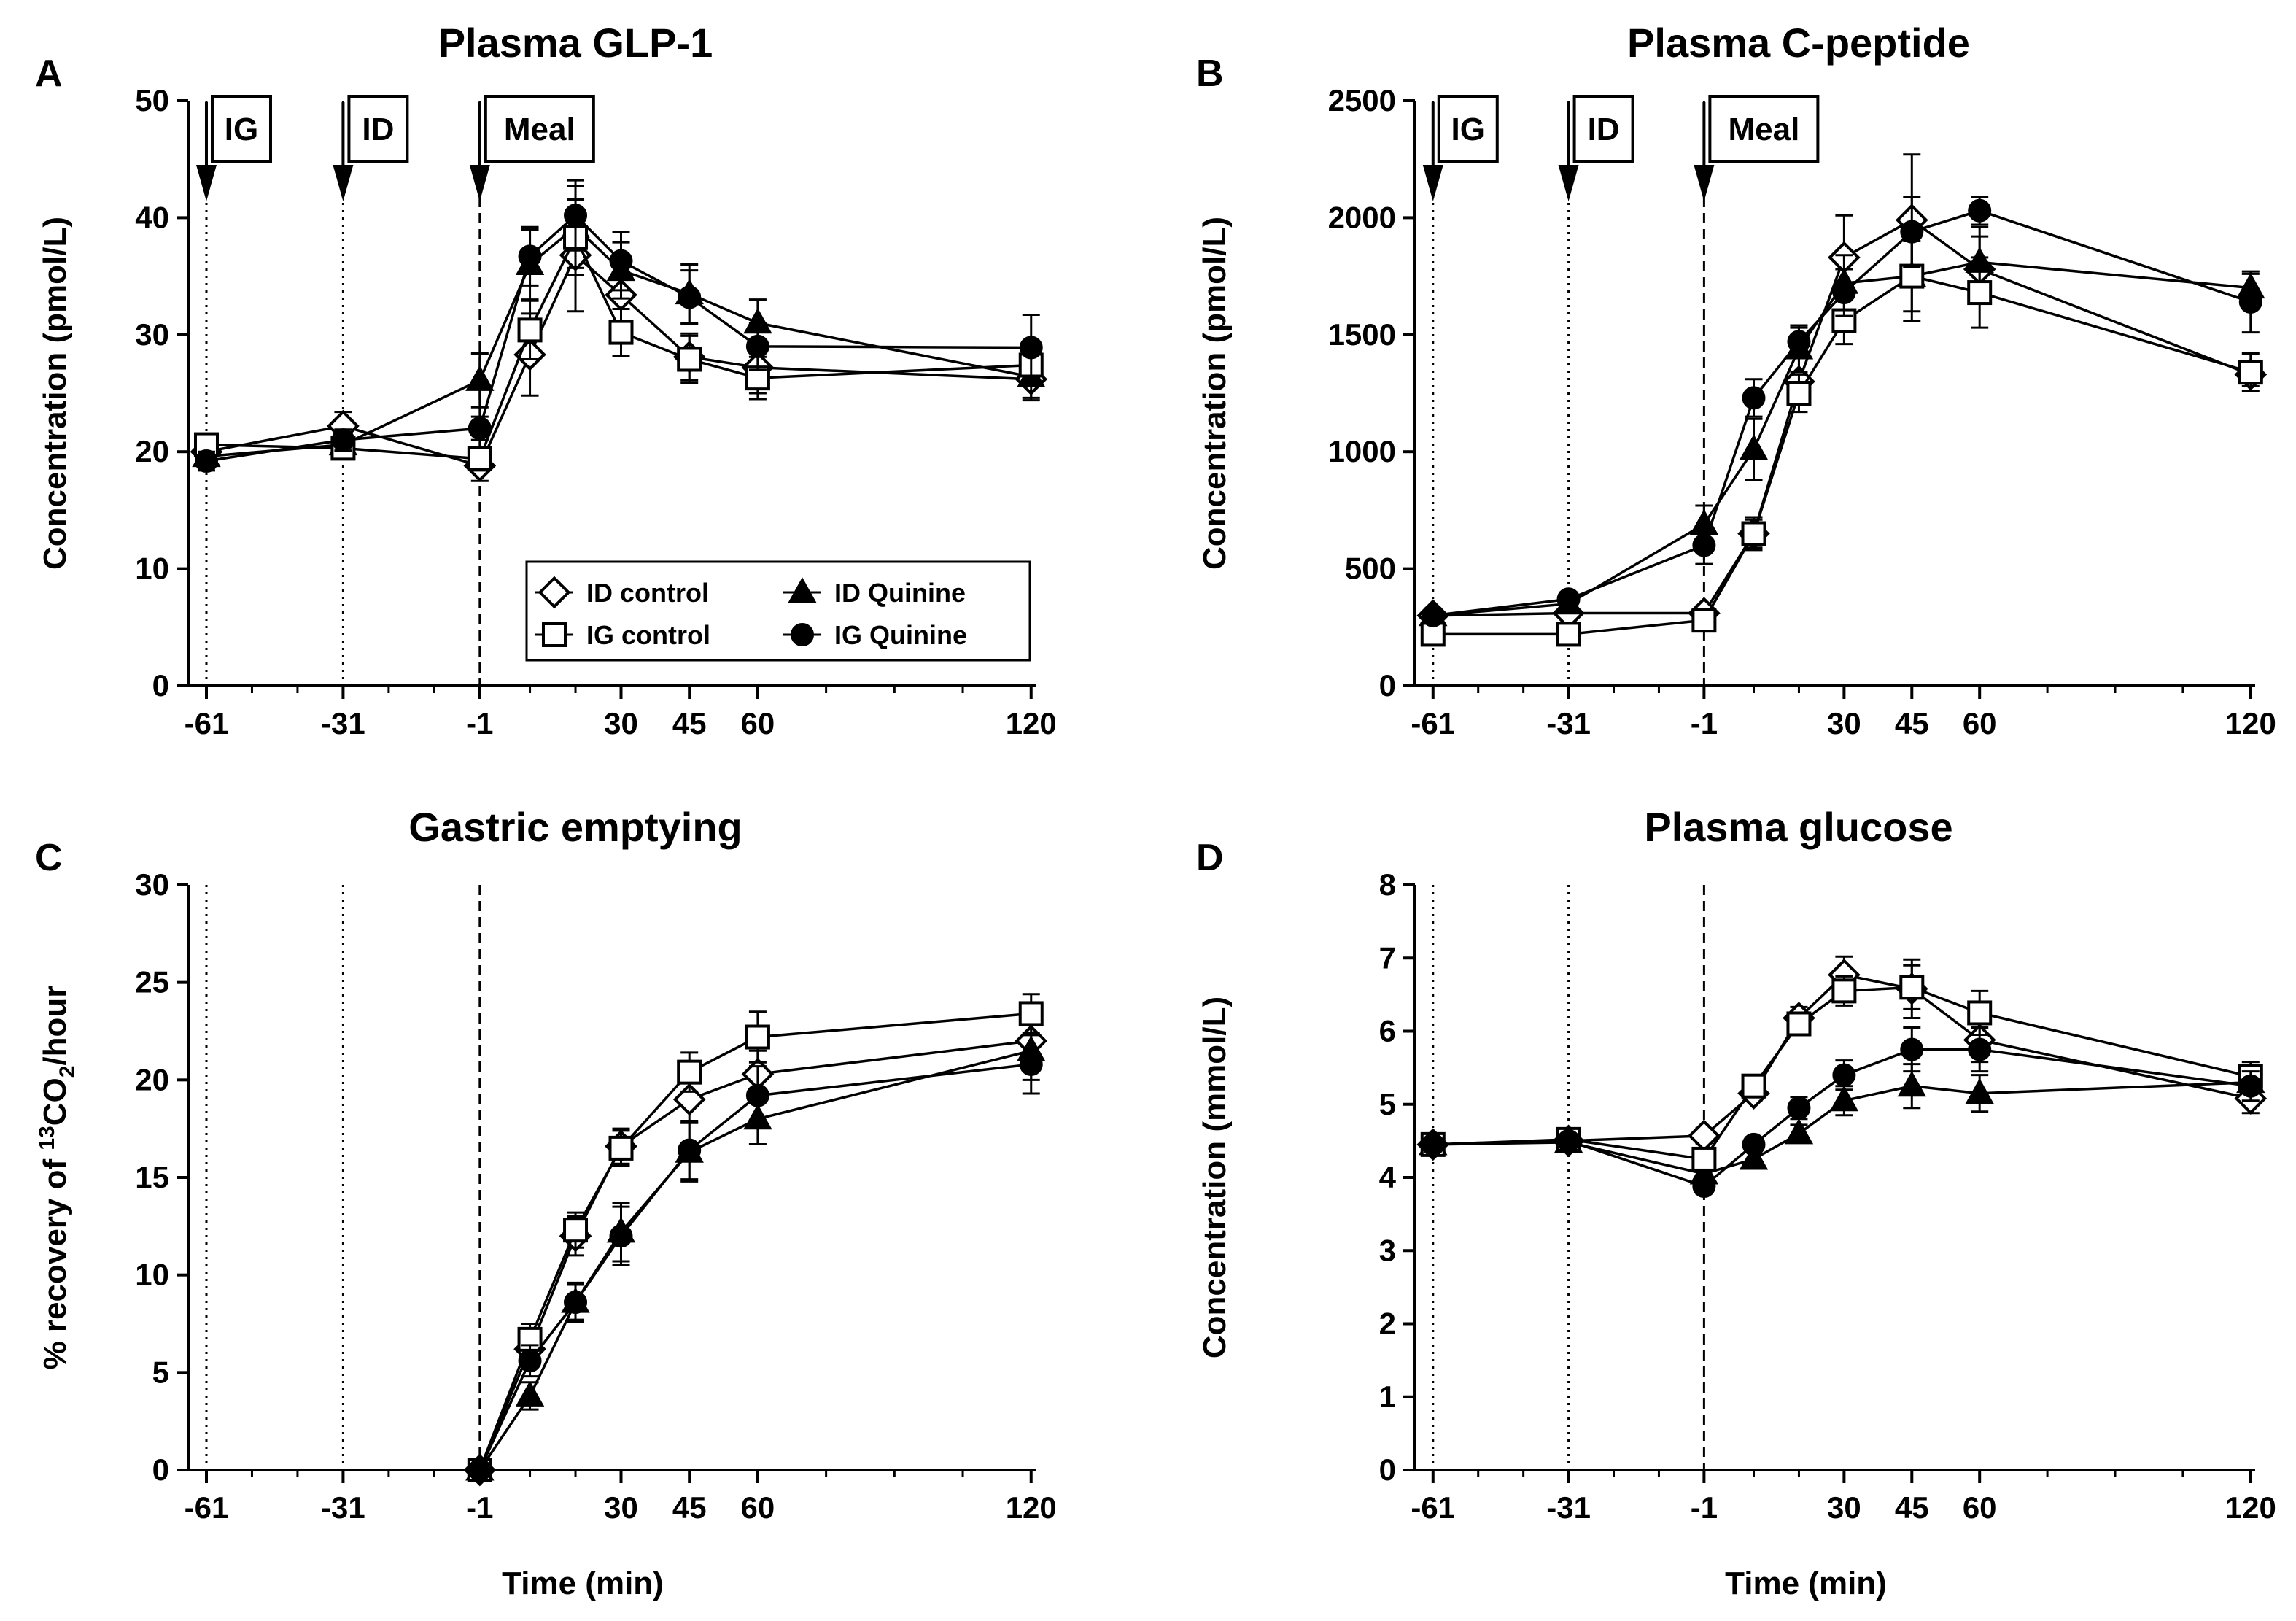 The width and height of the screenshot is (2296, 1621). I want to click on legend: ID control ID Quinine IG control IG Quinine, so click(778, 611).